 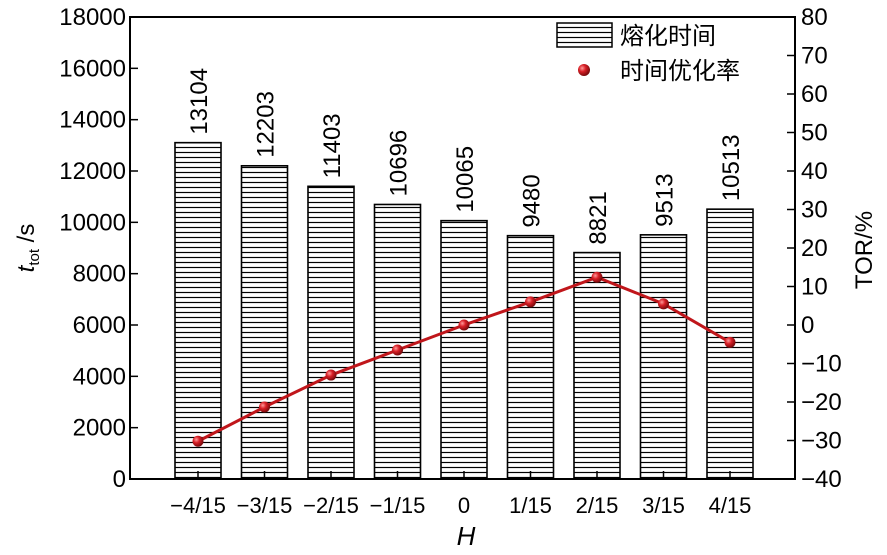 I want to click on y-axis-label-unit: /s, so click(x=26, y=236).